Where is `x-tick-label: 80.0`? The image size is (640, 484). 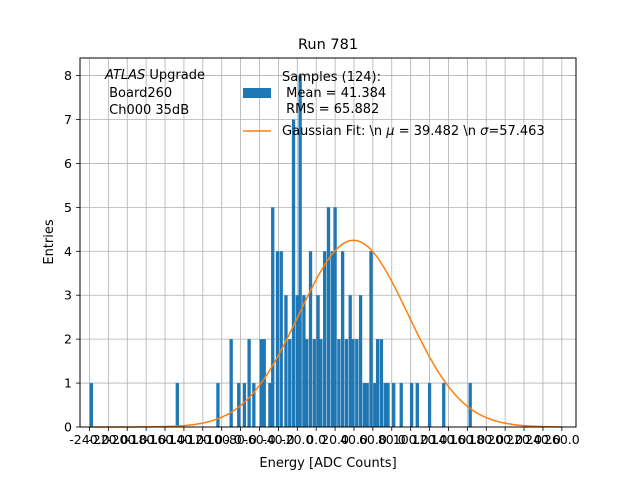
x-tick-label: 80.0 is located at coordinates (392, 439).